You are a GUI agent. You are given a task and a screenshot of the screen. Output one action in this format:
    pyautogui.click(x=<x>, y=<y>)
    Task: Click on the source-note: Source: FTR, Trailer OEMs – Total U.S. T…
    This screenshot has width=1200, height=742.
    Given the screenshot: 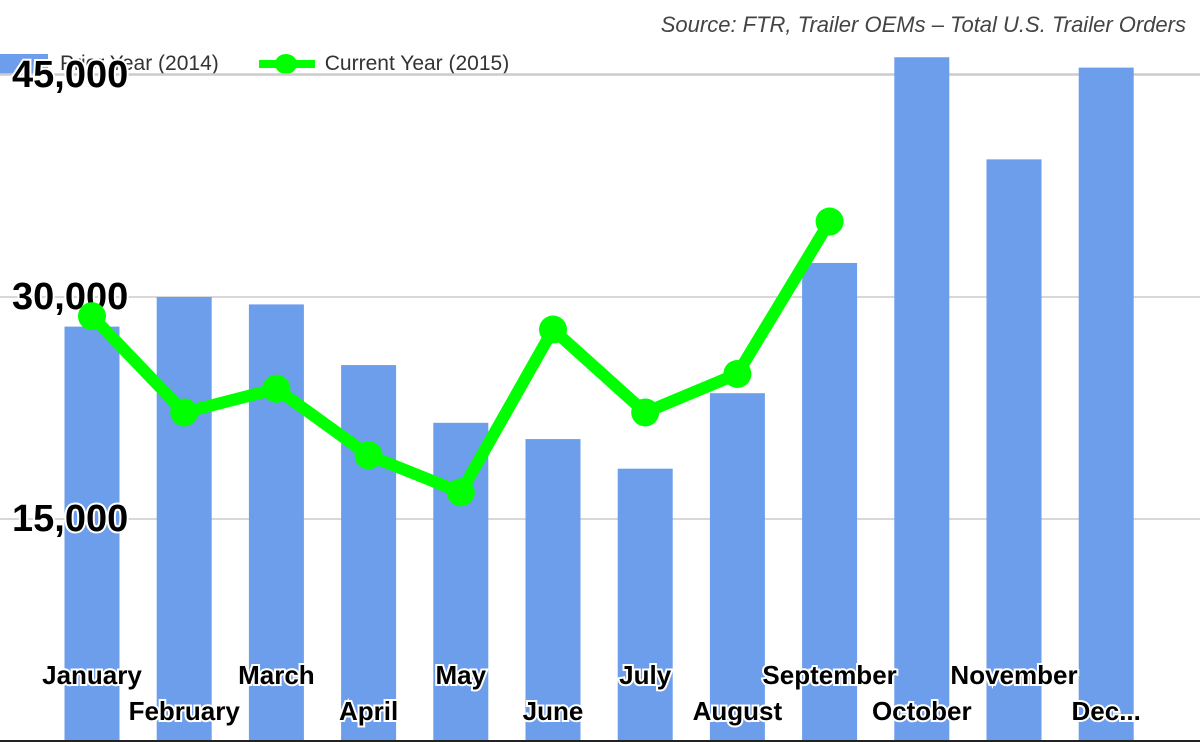 What is the action you would take?
    pyautogui.click(x=923, y=24)
    